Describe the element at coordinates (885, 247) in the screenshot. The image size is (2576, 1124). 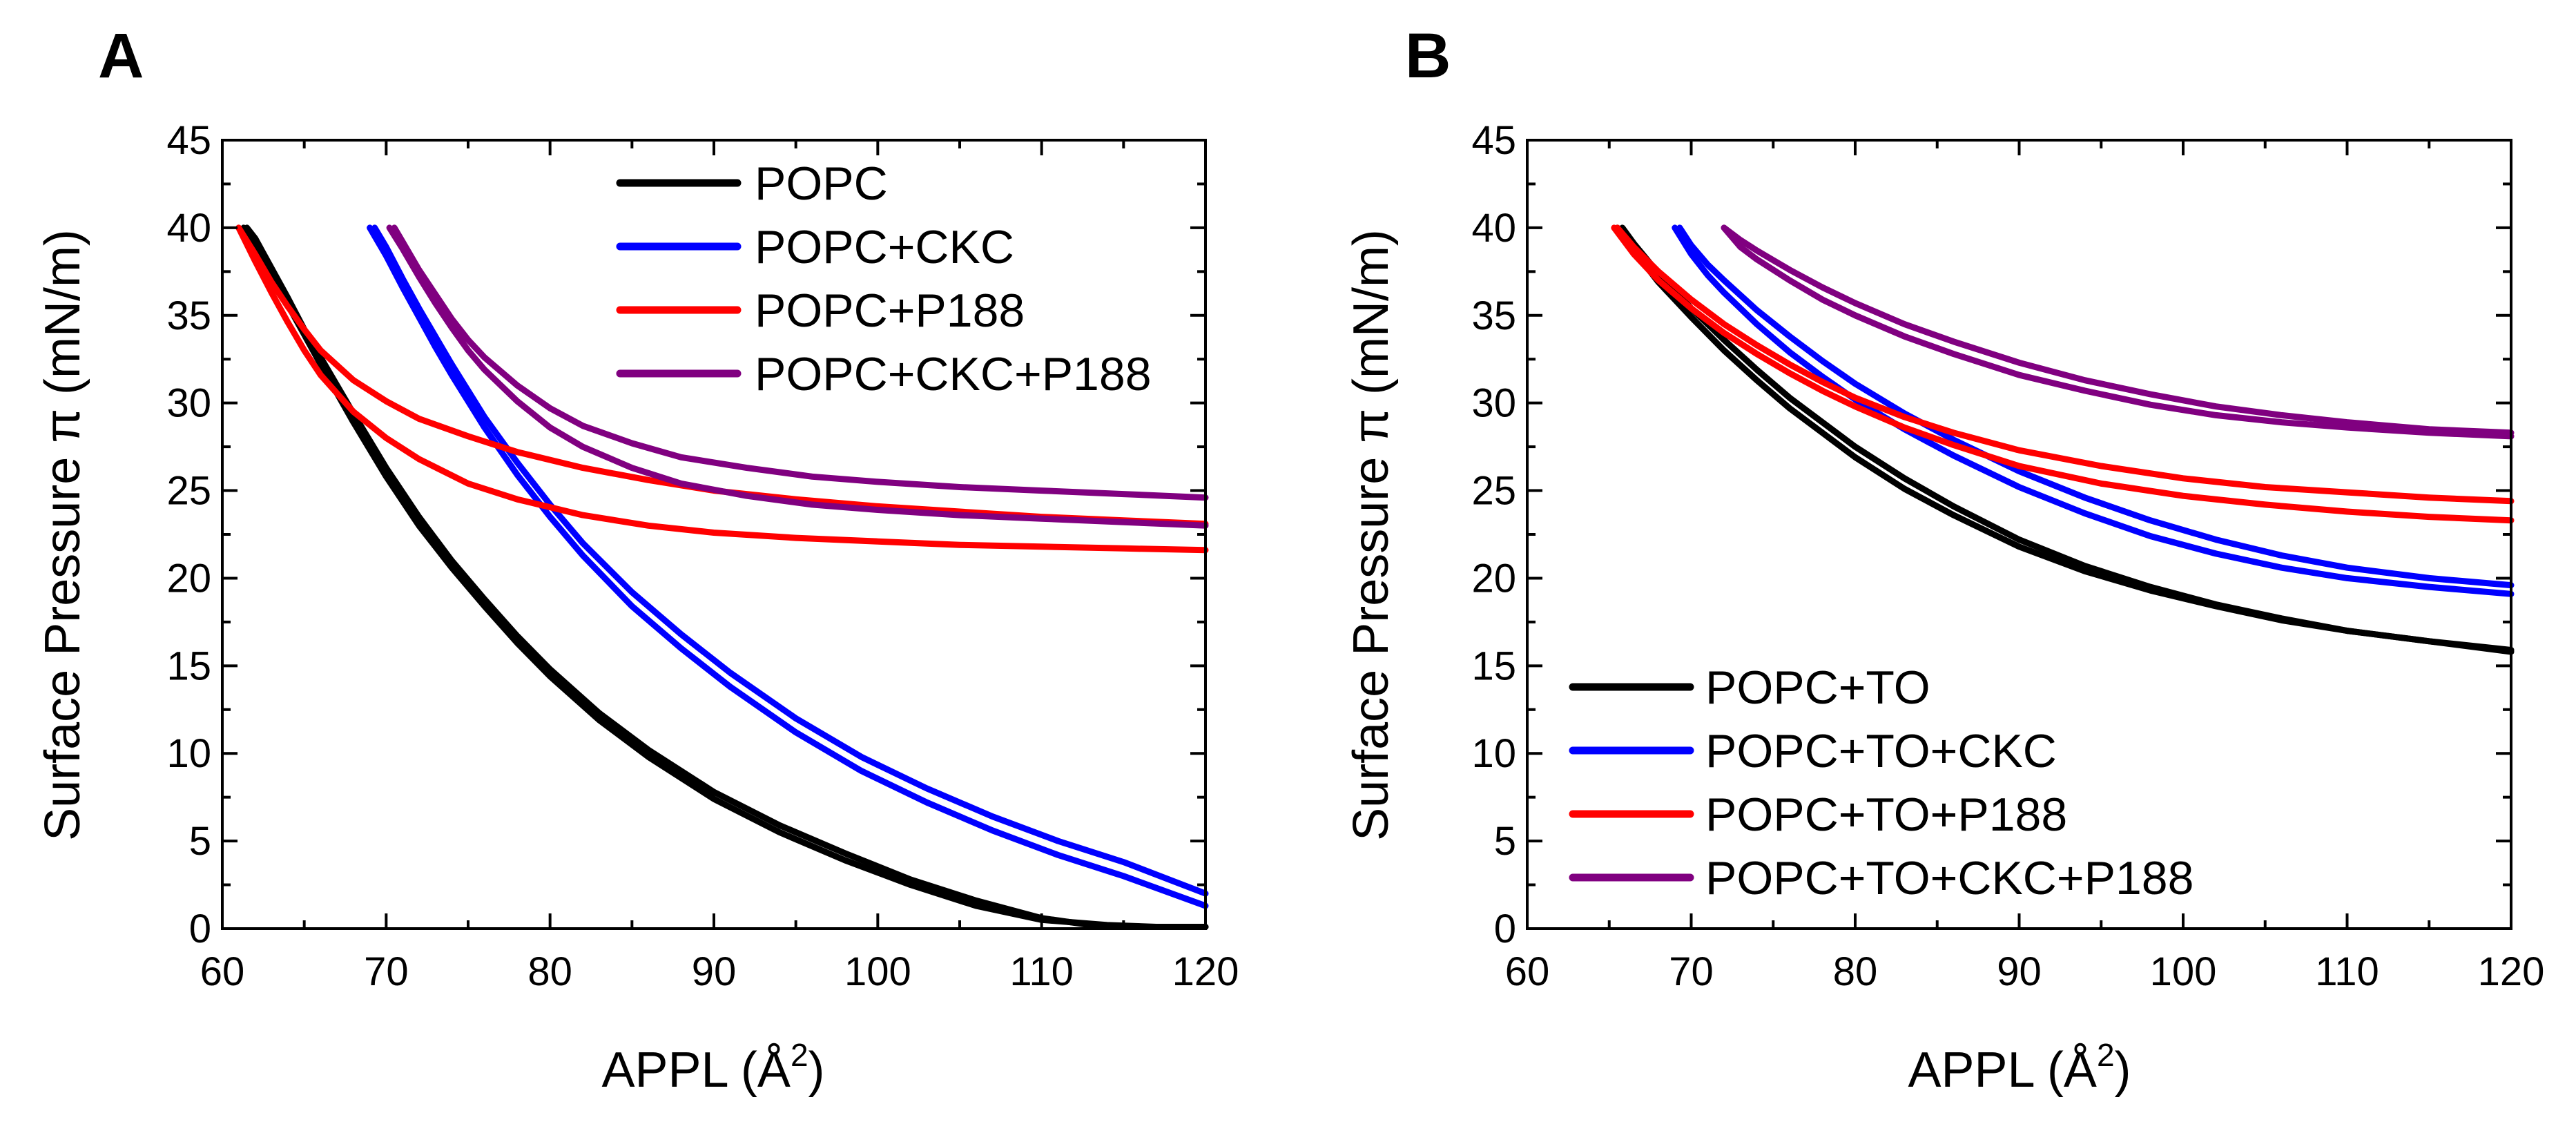
I see `legend-label: POPC+CKC` at that location.